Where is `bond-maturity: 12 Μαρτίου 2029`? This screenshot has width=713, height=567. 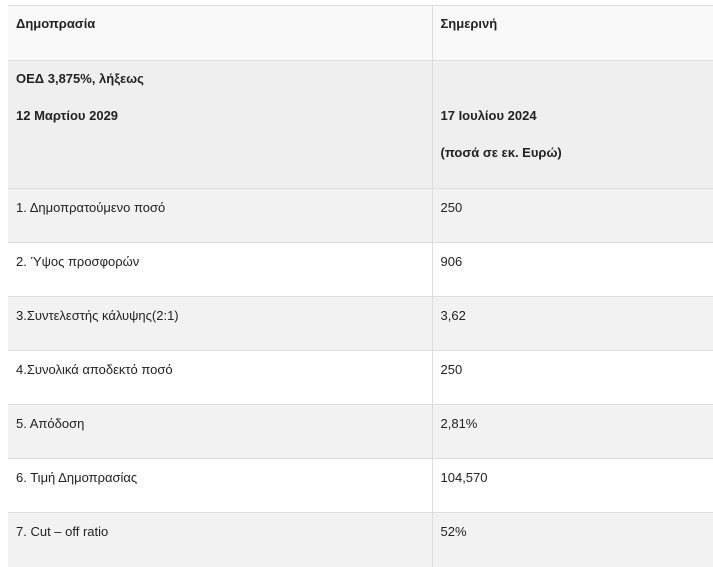 bond-maturity: 12 Μαρτίου 2029 is located at coordinates (67, 115).